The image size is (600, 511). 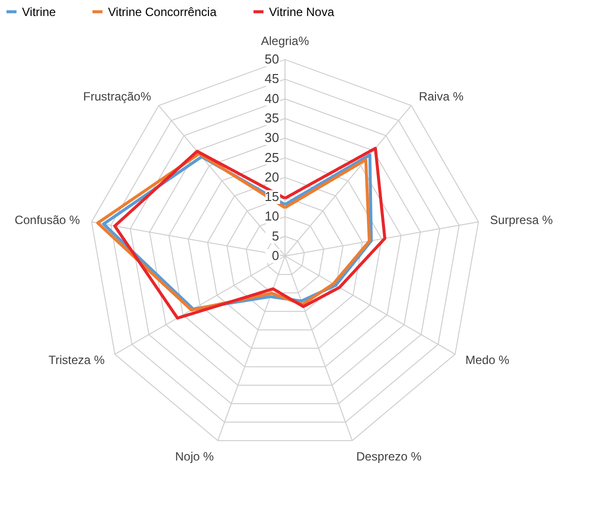 What do you see at coordinates (272, 98) in the screenshot?
I see `y-tick-label: 40` at bounding box center [272, 98].